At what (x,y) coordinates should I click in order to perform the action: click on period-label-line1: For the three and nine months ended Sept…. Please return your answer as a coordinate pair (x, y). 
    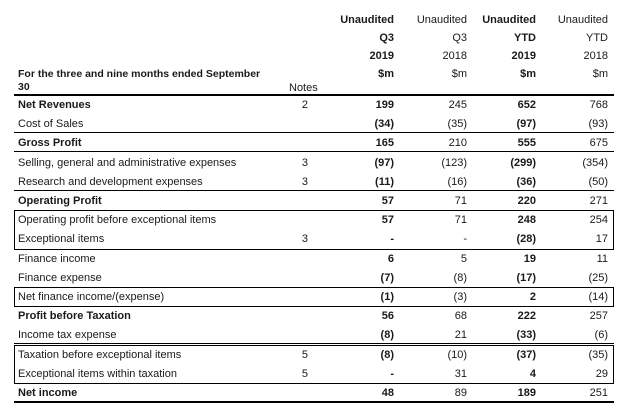
    Looking at the image, I should click on (139, 74).